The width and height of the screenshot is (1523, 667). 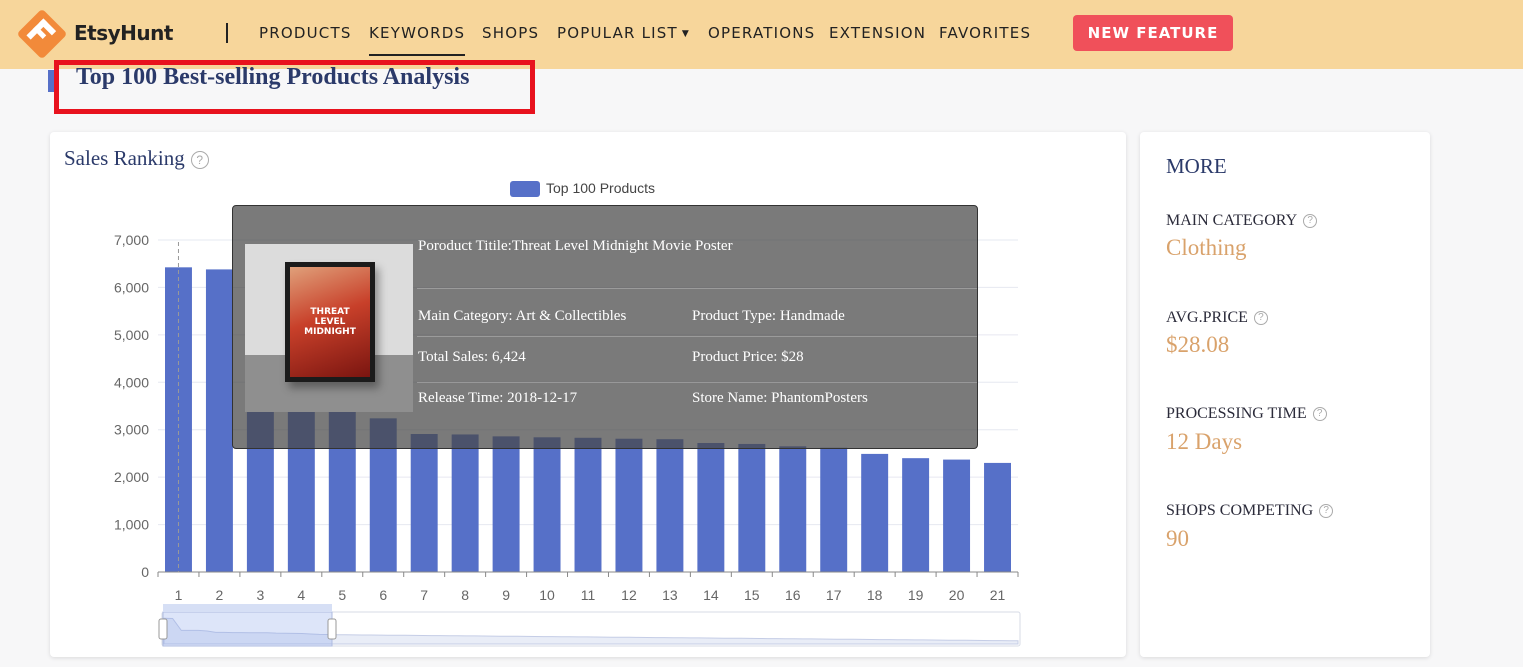 What do you see at coordinates (179, 595) in the screenshot?
I see `x-tick-label: 1` at bounding box center [179, 595].